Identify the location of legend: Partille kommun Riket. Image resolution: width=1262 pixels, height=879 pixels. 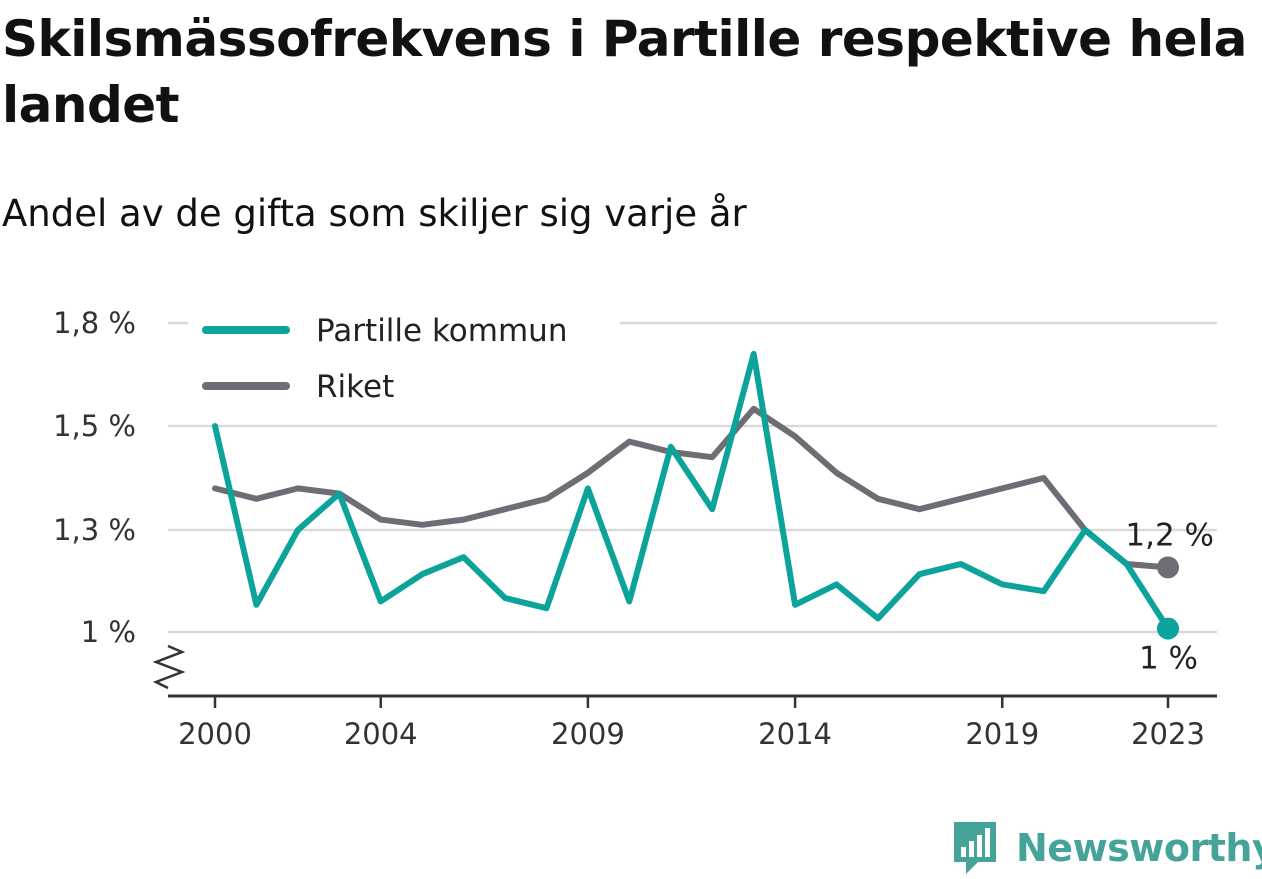
(404, 363).